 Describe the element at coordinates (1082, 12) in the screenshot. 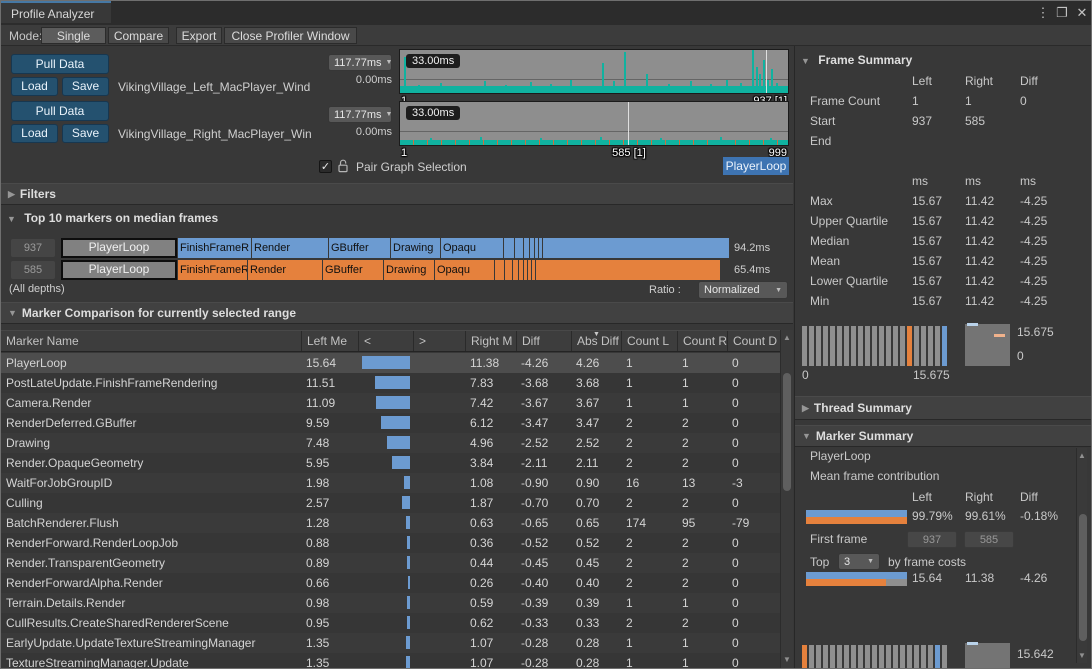

I see `close-icon: ✕` at that location.